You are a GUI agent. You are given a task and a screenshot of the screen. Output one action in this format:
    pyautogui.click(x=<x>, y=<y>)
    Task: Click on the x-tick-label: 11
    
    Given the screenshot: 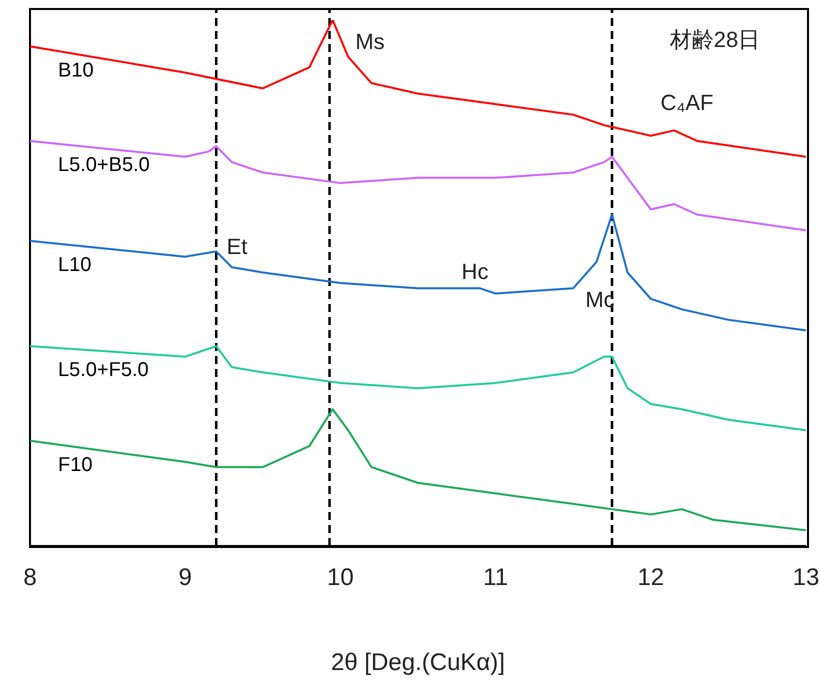 What is the action you would take?
    pyautogui.click(x=495, y=578)
    